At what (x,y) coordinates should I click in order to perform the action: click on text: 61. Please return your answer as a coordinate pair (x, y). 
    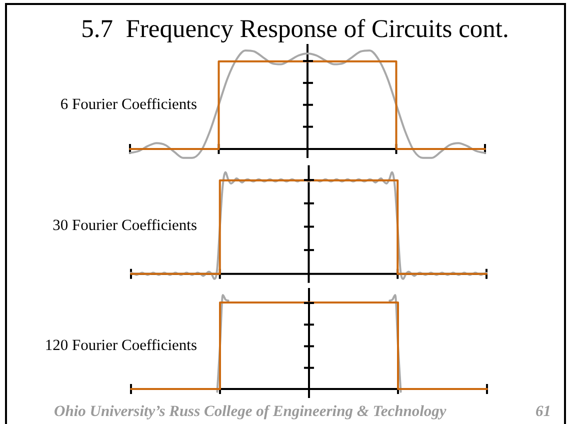
    Looking at the image, I should click on (543, 412).